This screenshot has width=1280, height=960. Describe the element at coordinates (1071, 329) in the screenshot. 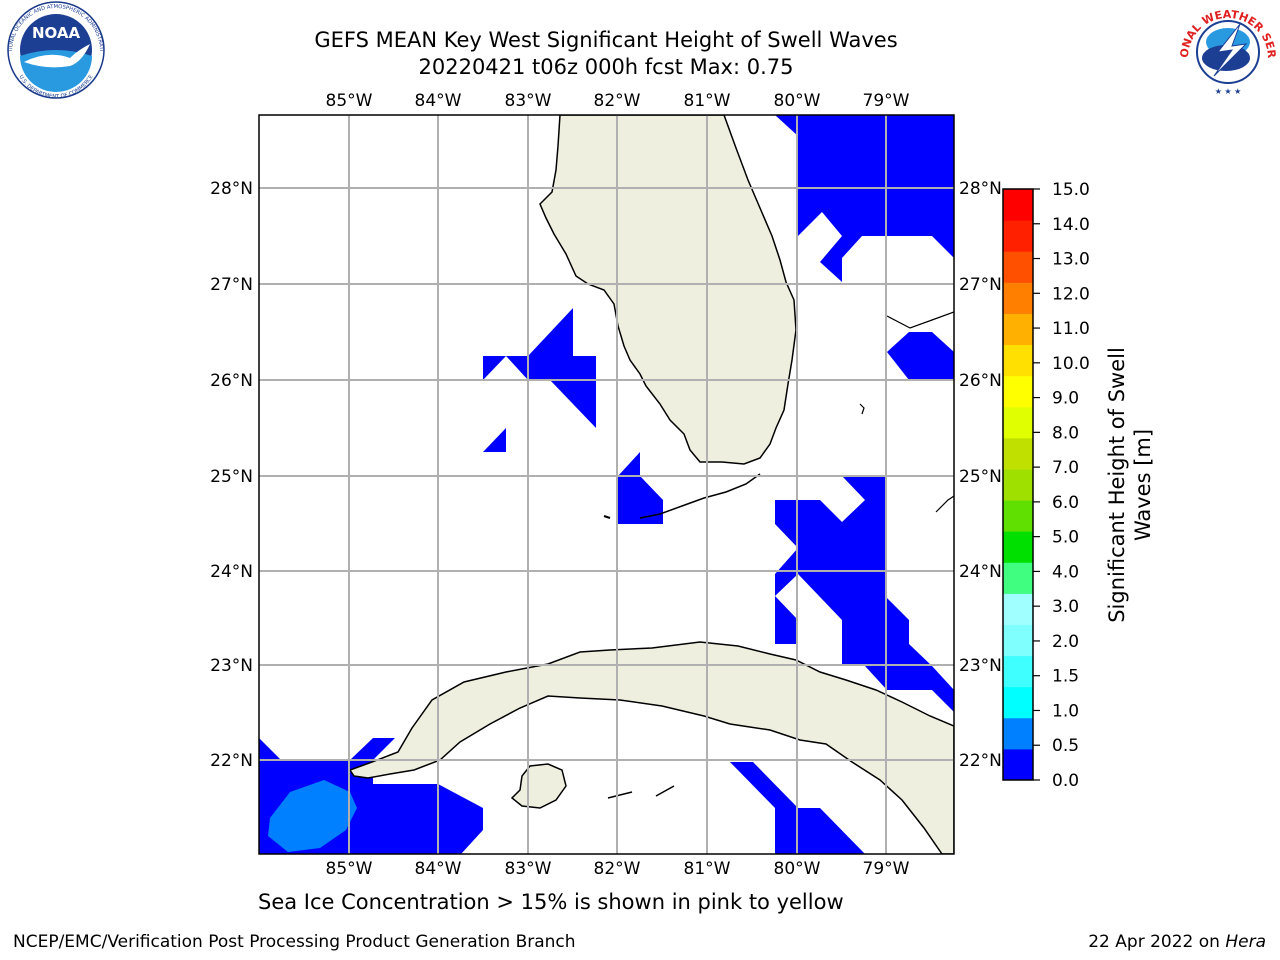

I see `colorbar-tick-label: 11.0` at that location.